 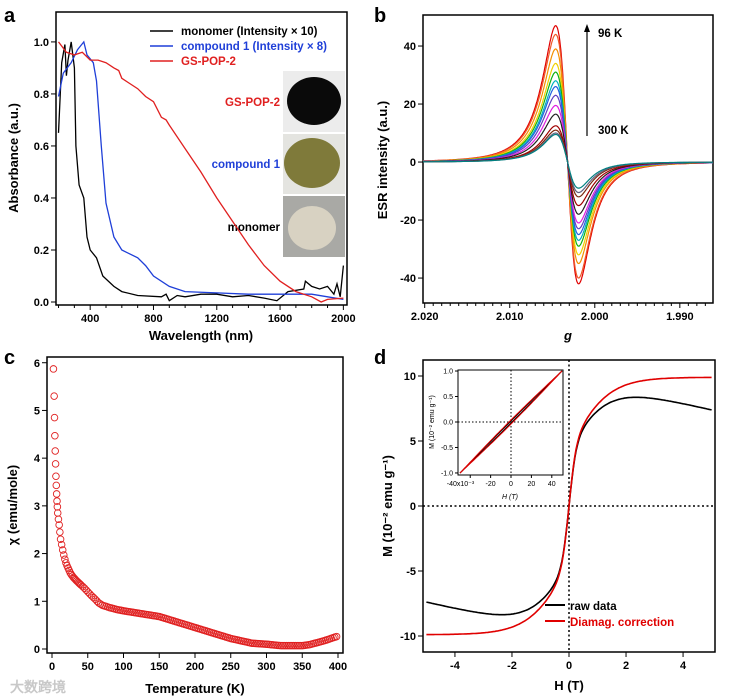 What do you see at coordinates (217, 319) in the screenshot?
I see `panel-a-xtick-label: 1200` at bounding box center [217, 319].